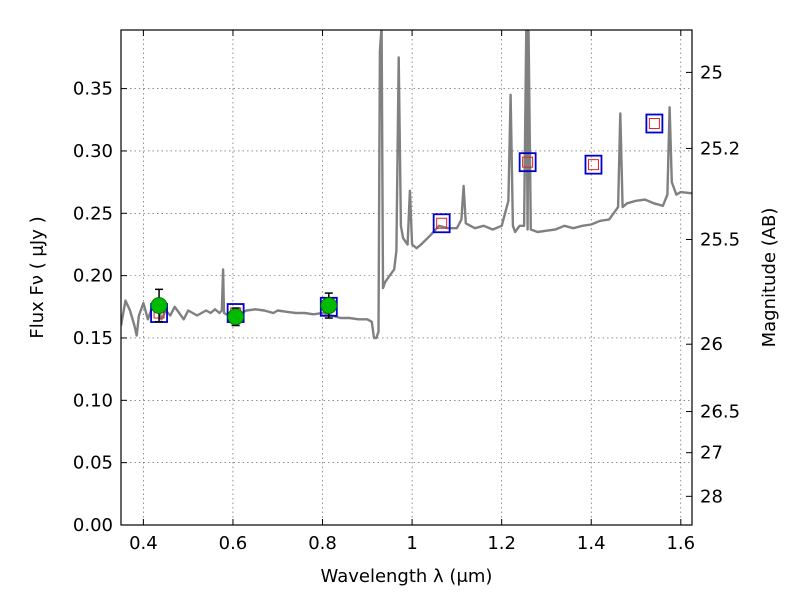  I want to click on right-tick-label: 25.5, so click(720, 239).